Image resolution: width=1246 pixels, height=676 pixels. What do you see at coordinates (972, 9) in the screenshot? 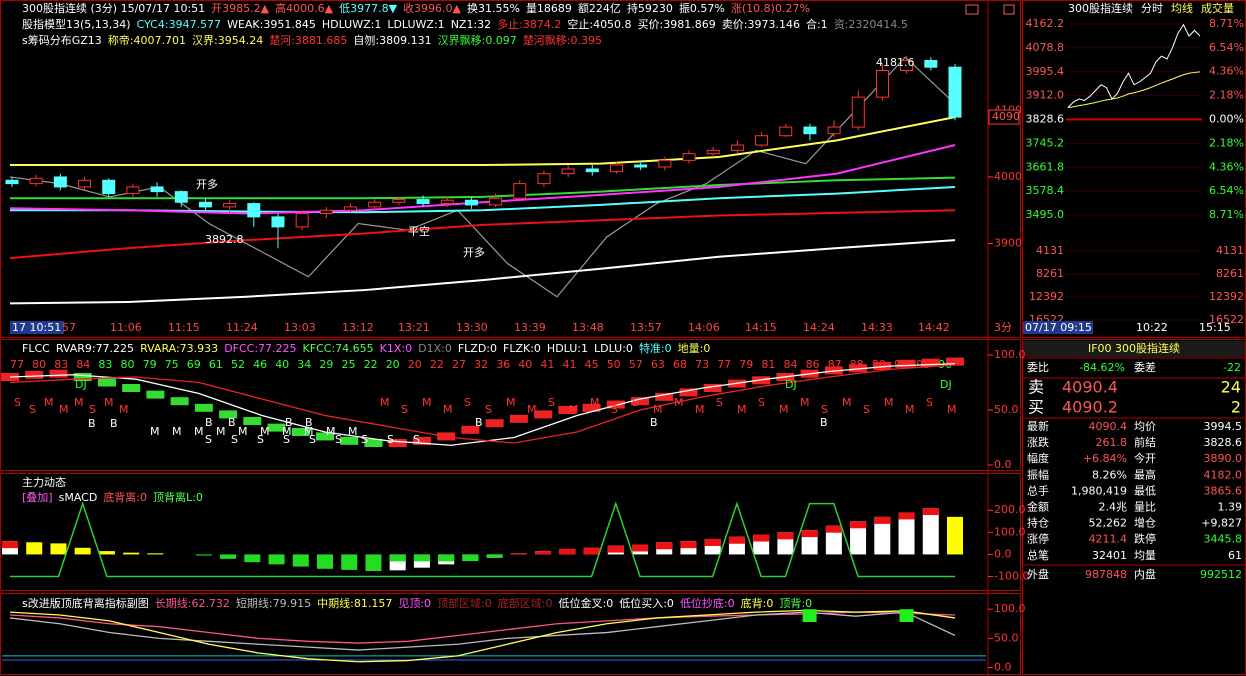
I see `settings-icon` at bounding box center [972, 9].